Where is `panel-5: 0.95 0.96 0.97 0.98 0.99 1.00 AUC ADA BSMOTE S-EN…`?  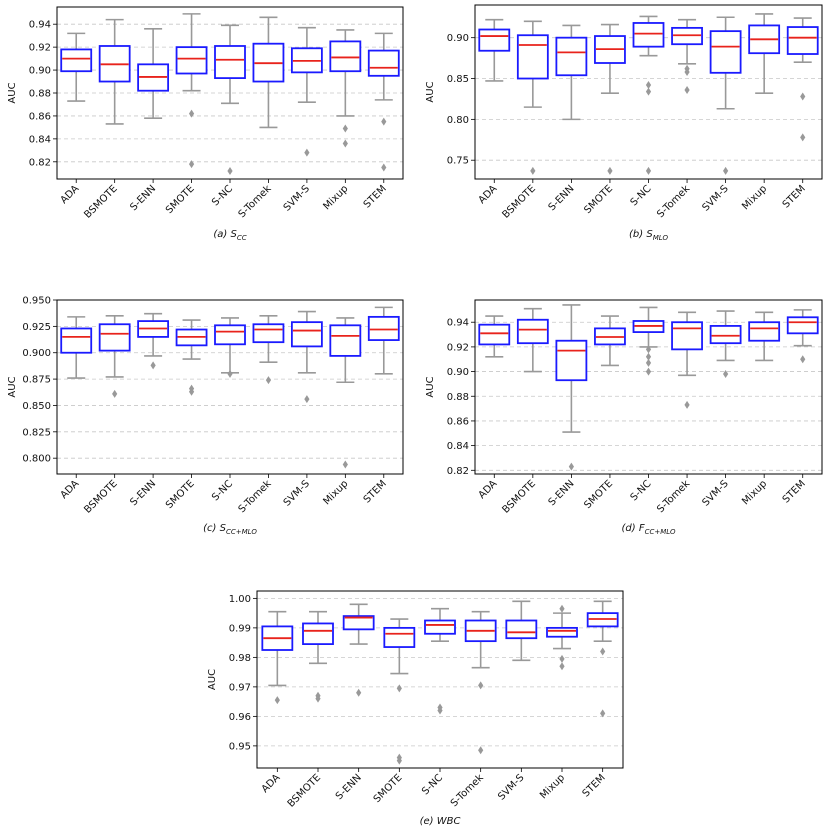 panel-5: 0.95 0.96 0.97 0.98 0.99 1.00 AUC ADA BSMOTE S-EN… is located at coordinates (415, 708).